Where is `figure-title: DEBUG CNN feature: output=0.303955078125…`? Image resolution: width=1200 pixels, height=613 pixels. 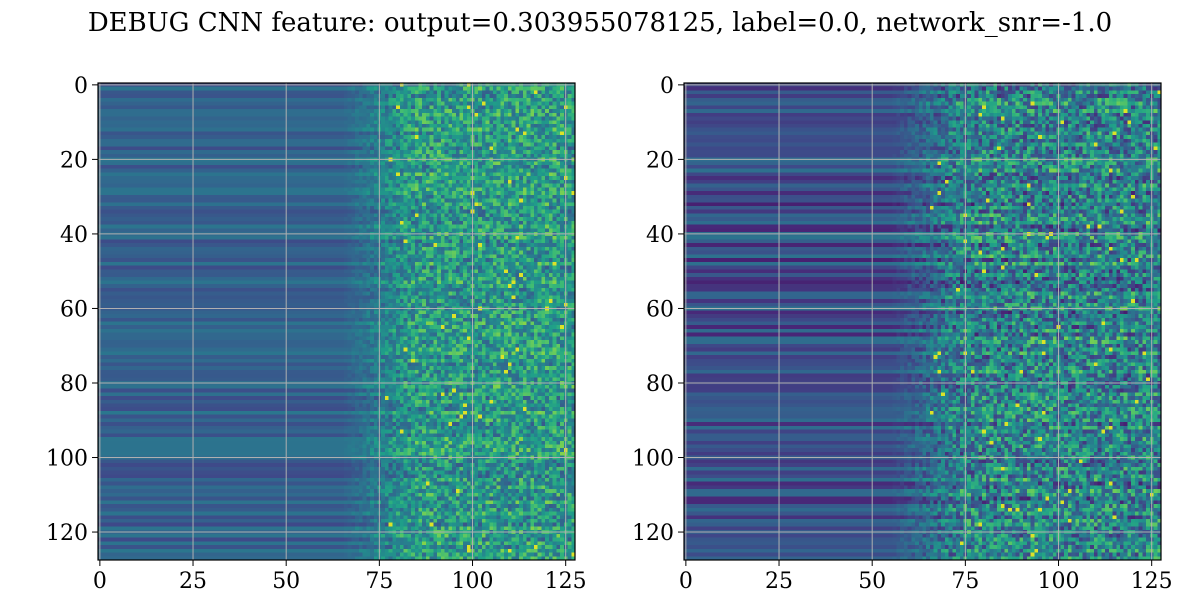
figure-title: DEBUG CNN feature: output=0.303955078125… is located at coordinates (600, 23).